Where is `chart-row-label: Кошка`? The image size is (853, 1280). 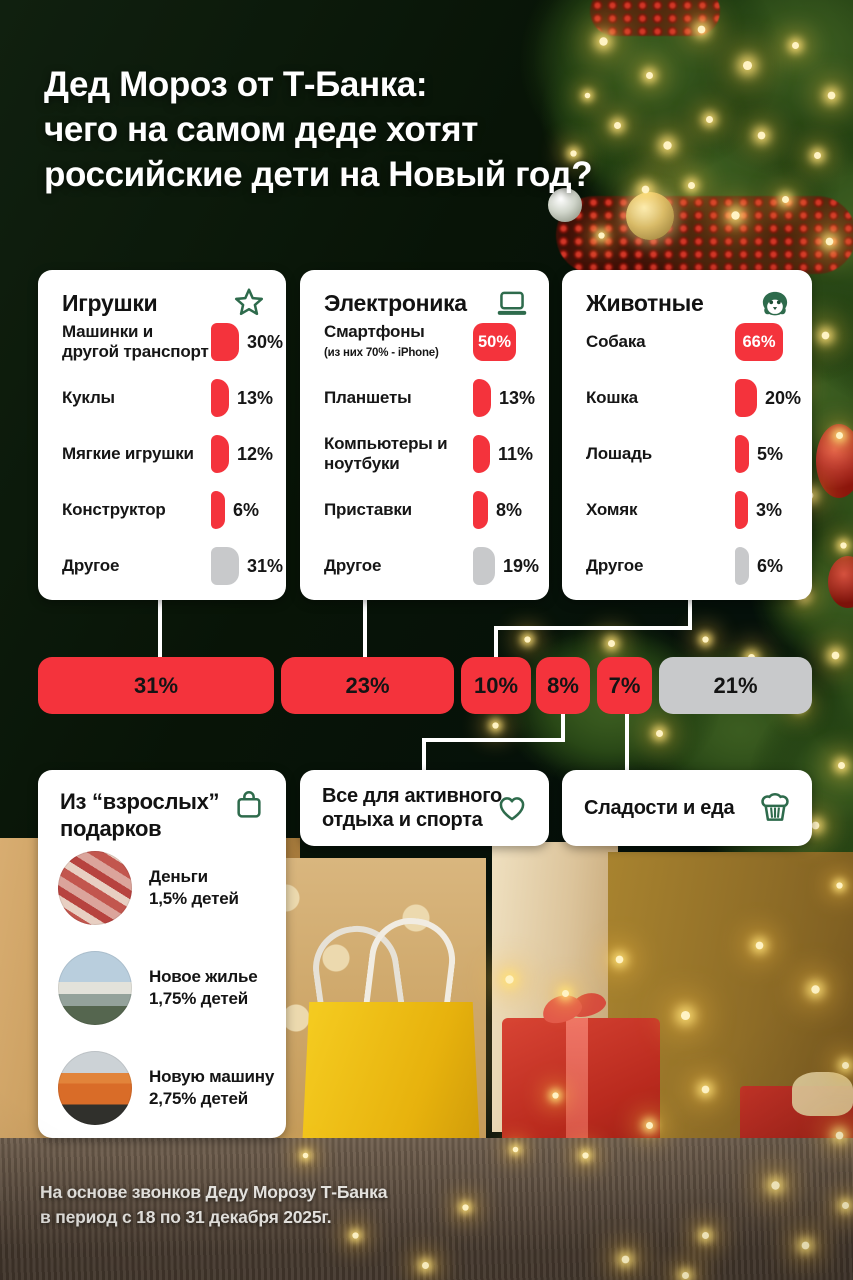
chart-row-label: Кошка is located at coordinates (612, 397).